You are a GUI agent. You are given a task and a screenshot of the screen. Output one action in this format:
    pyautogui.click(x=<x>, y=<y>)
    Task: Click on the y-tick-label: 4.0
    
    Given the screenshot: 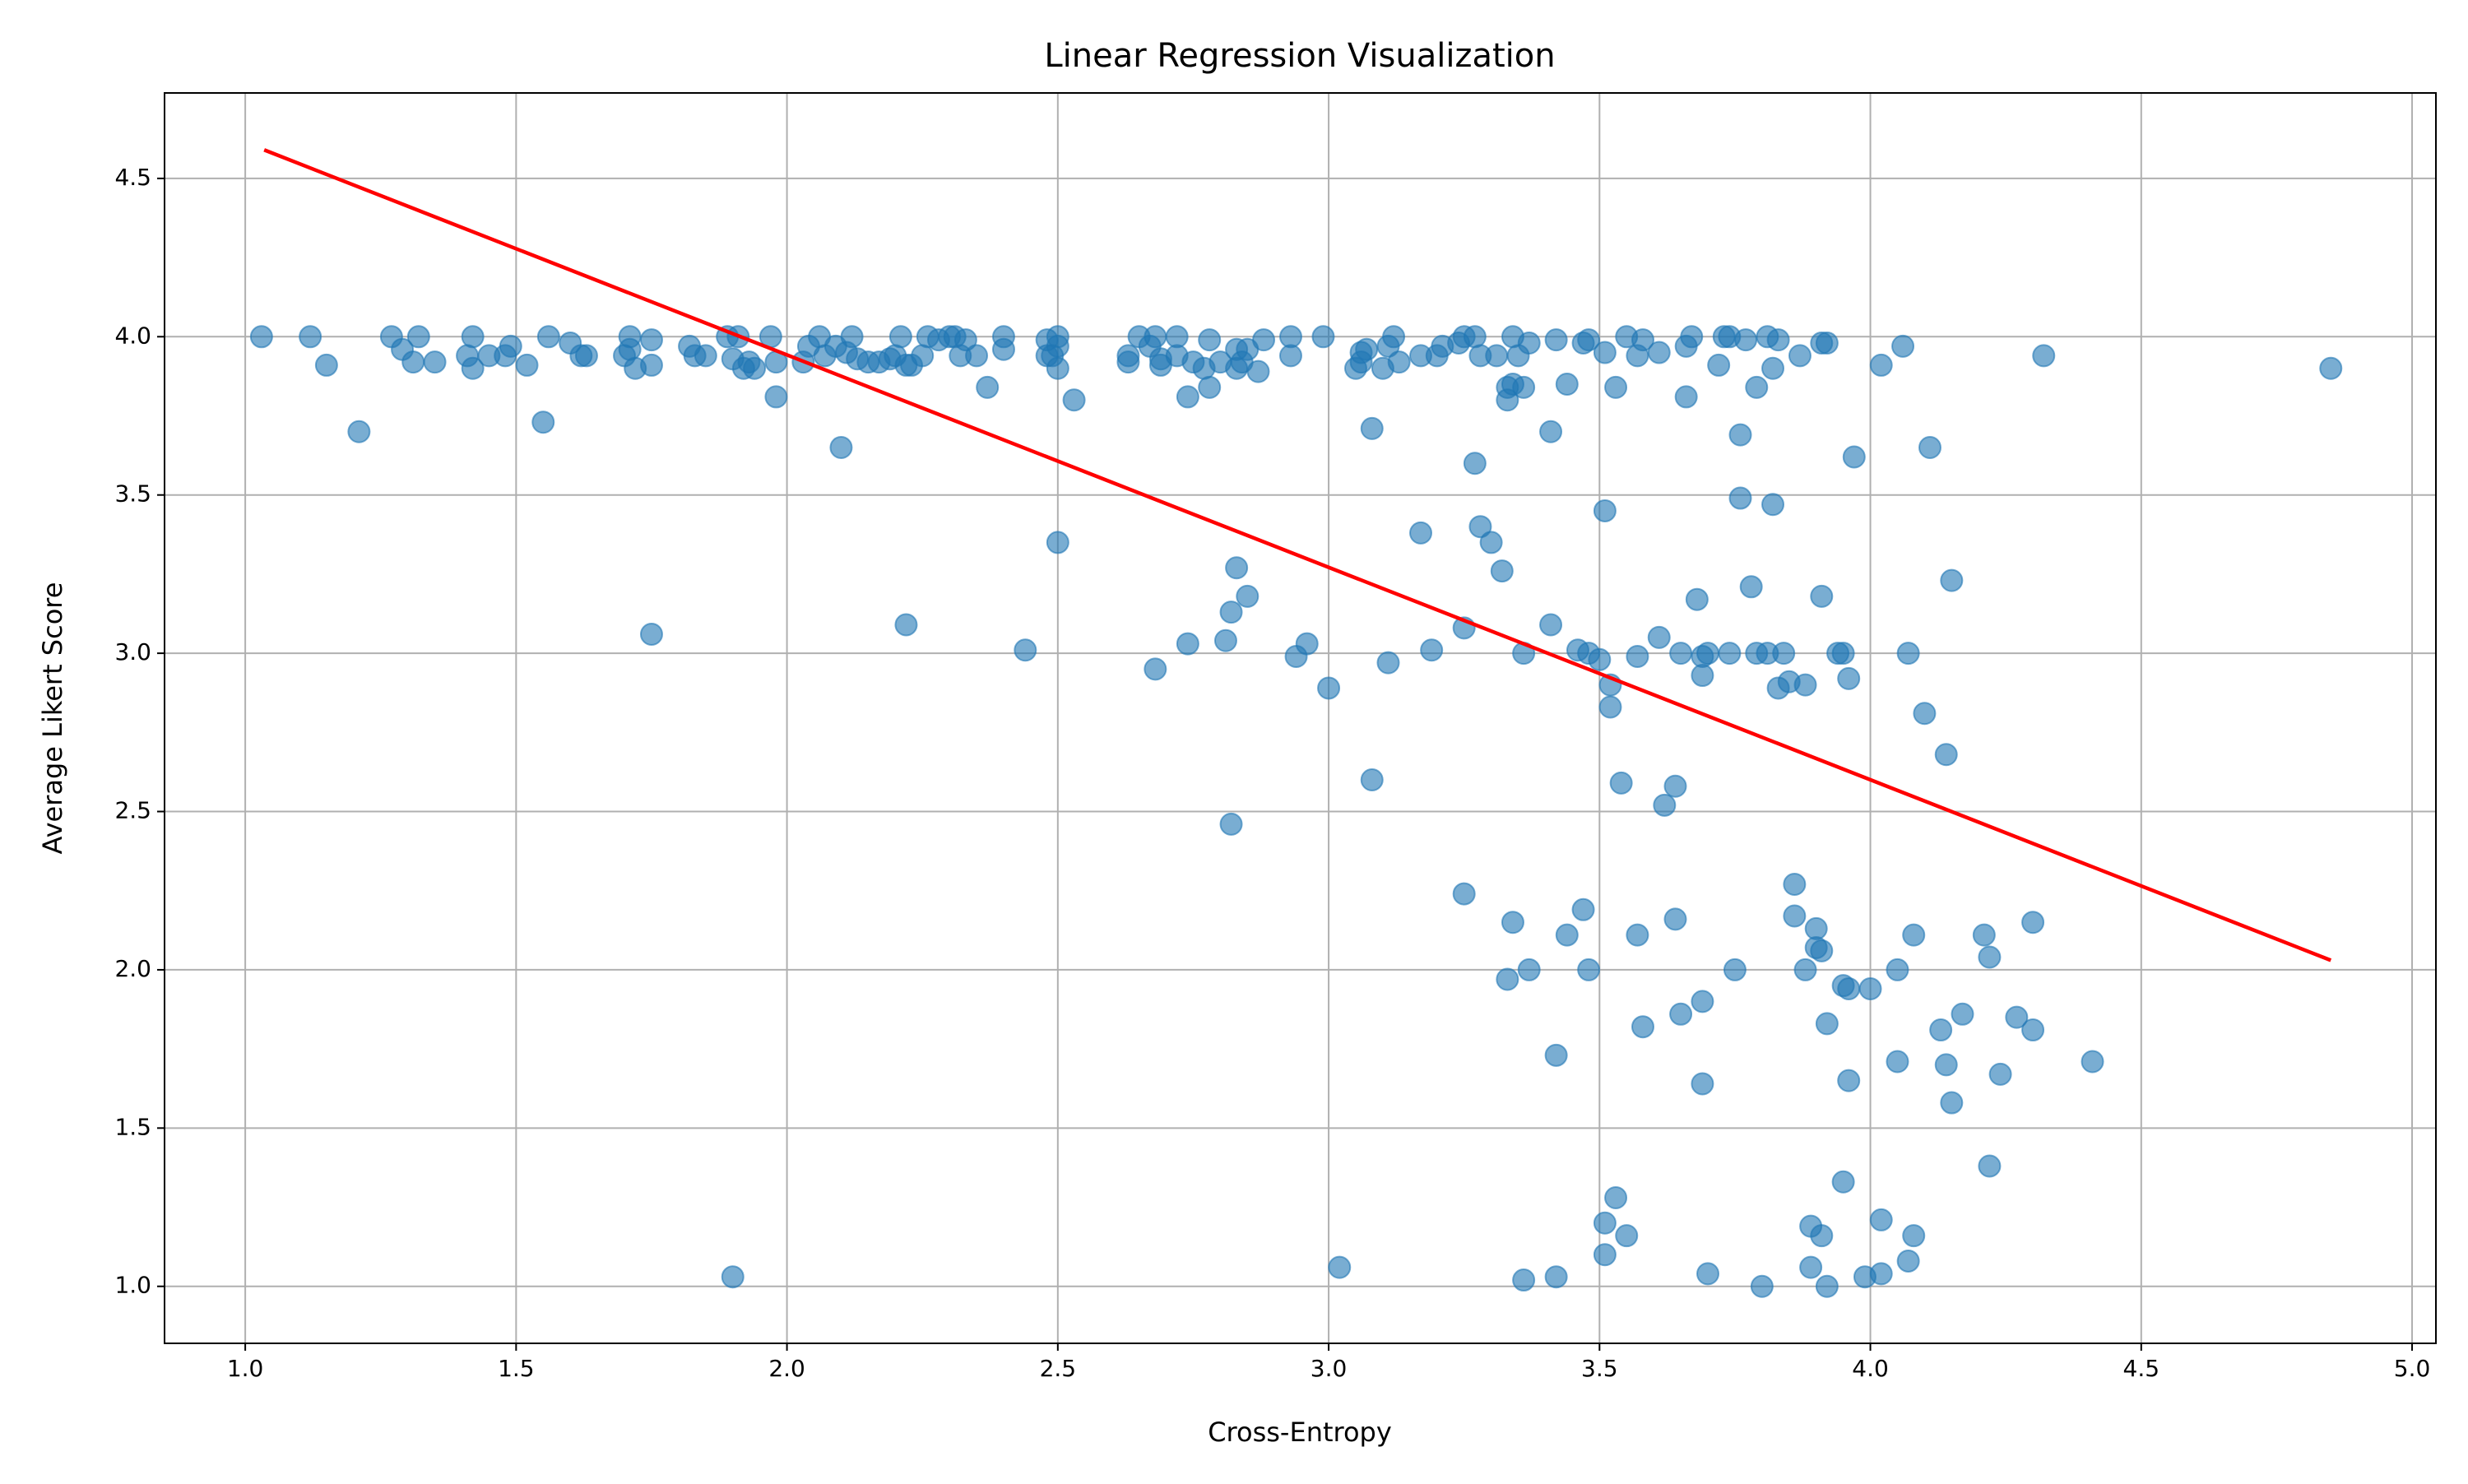 What is the action you would take?
    pyautogui.click(x=132, y=335)
    